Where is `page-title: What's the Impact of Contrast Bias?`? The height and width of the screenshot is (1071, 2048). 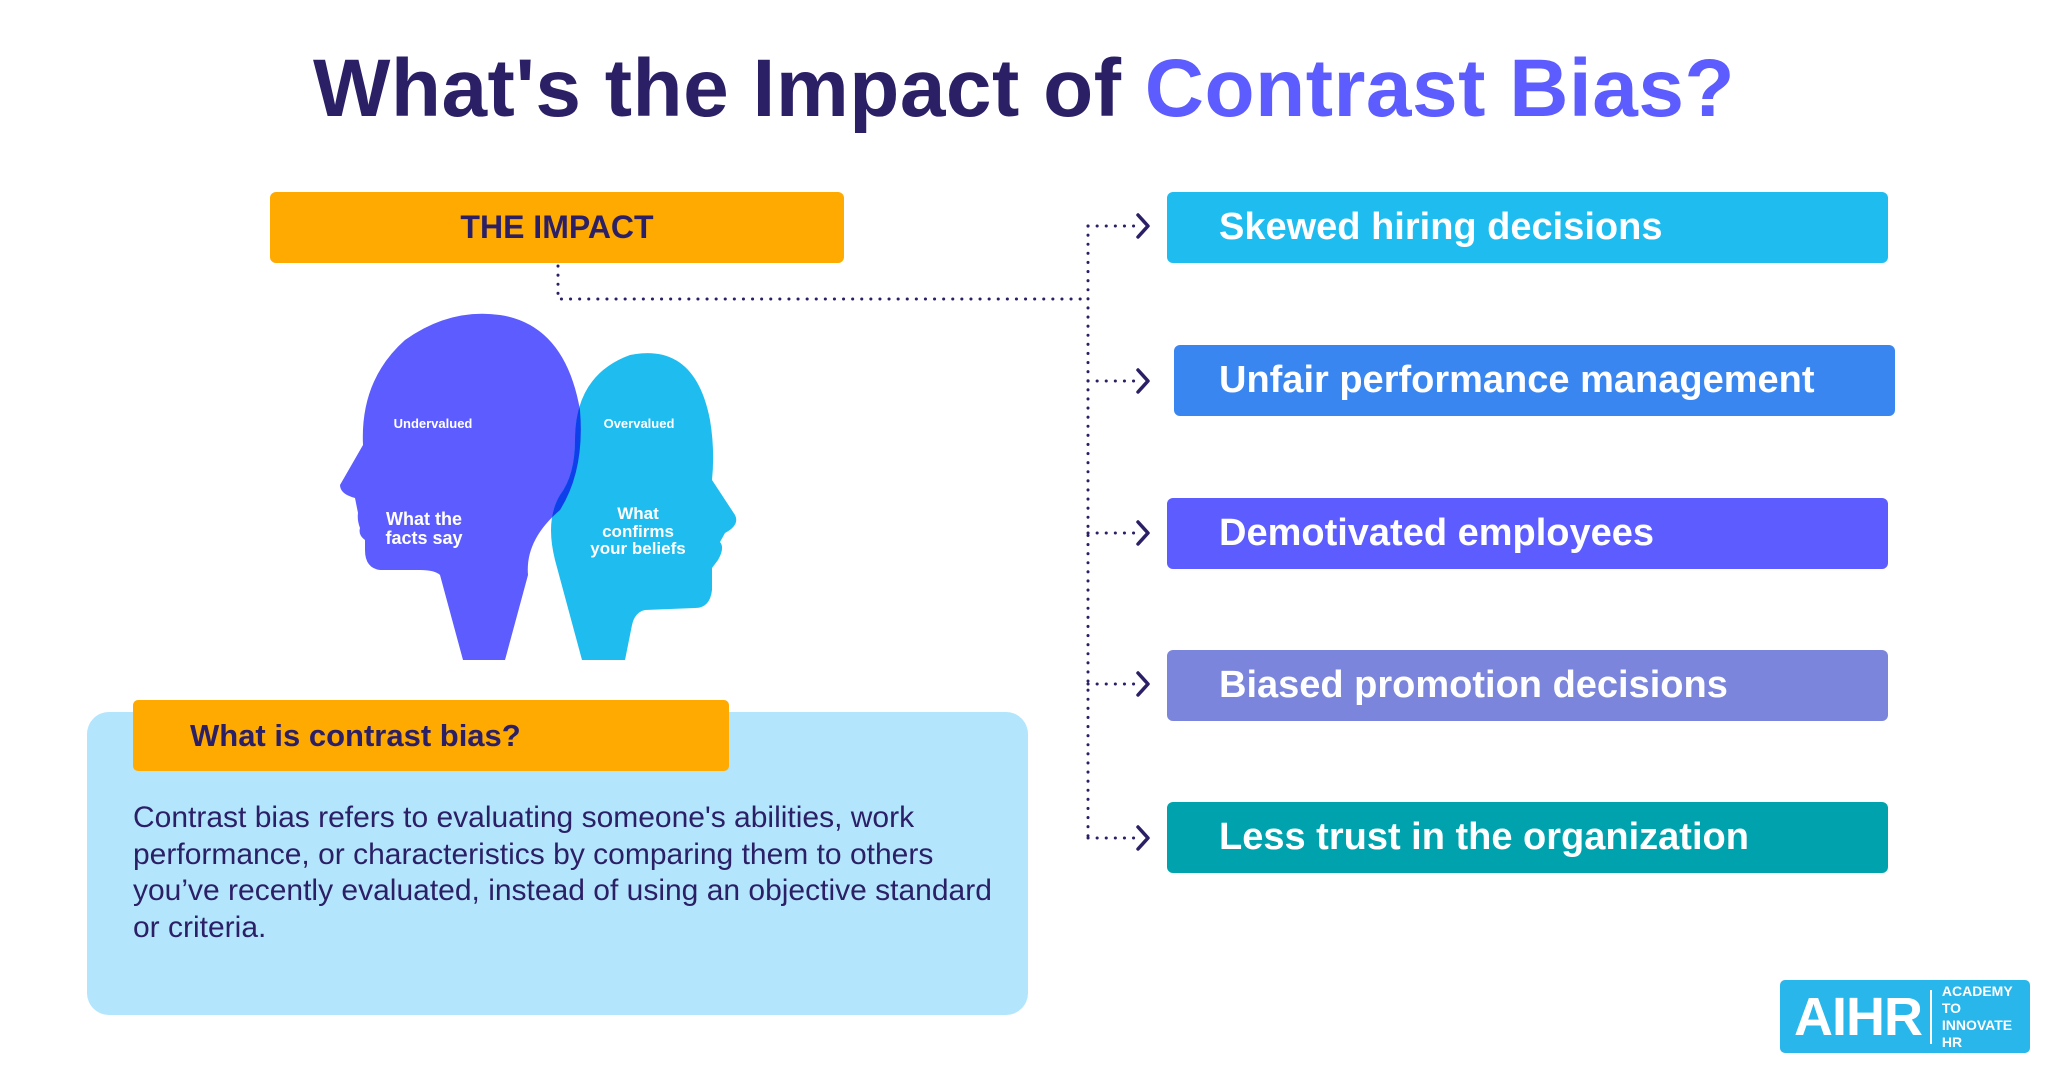
page-title: What's the Impact of Contrast Bias? is located at coordinates (1024, 89).